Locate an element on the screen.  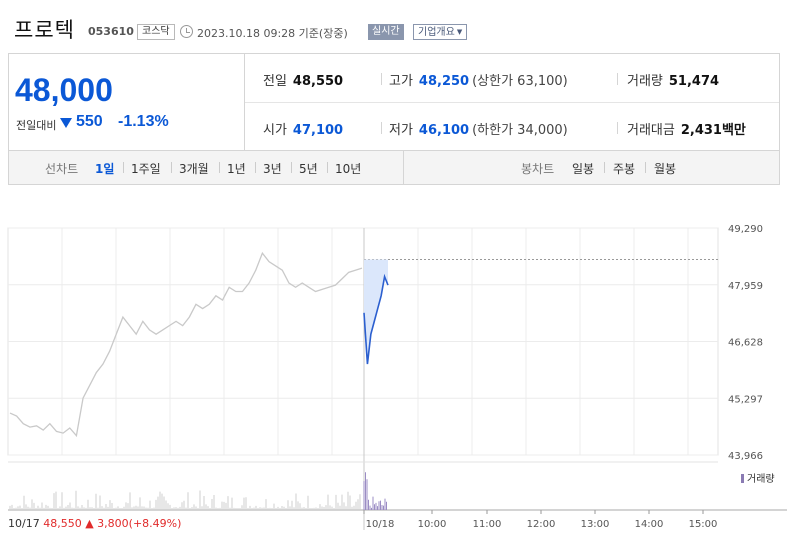
high-price: 고가 48,250 (상한가 63,100) is located at coordinates (478, 79).